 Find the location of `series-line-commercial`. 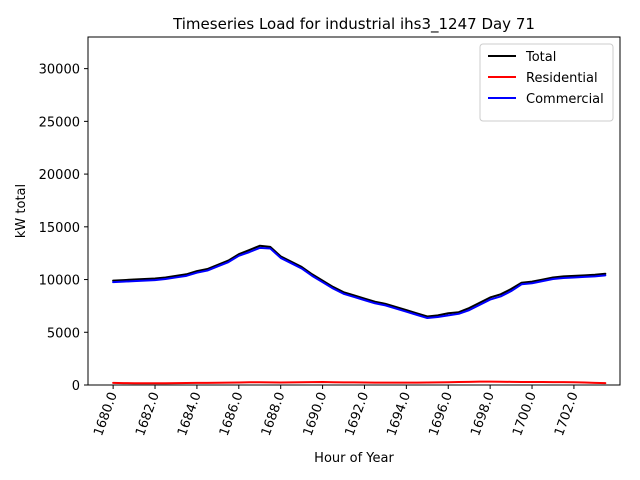

series-line-commercial is located at coordinates (359, 283).